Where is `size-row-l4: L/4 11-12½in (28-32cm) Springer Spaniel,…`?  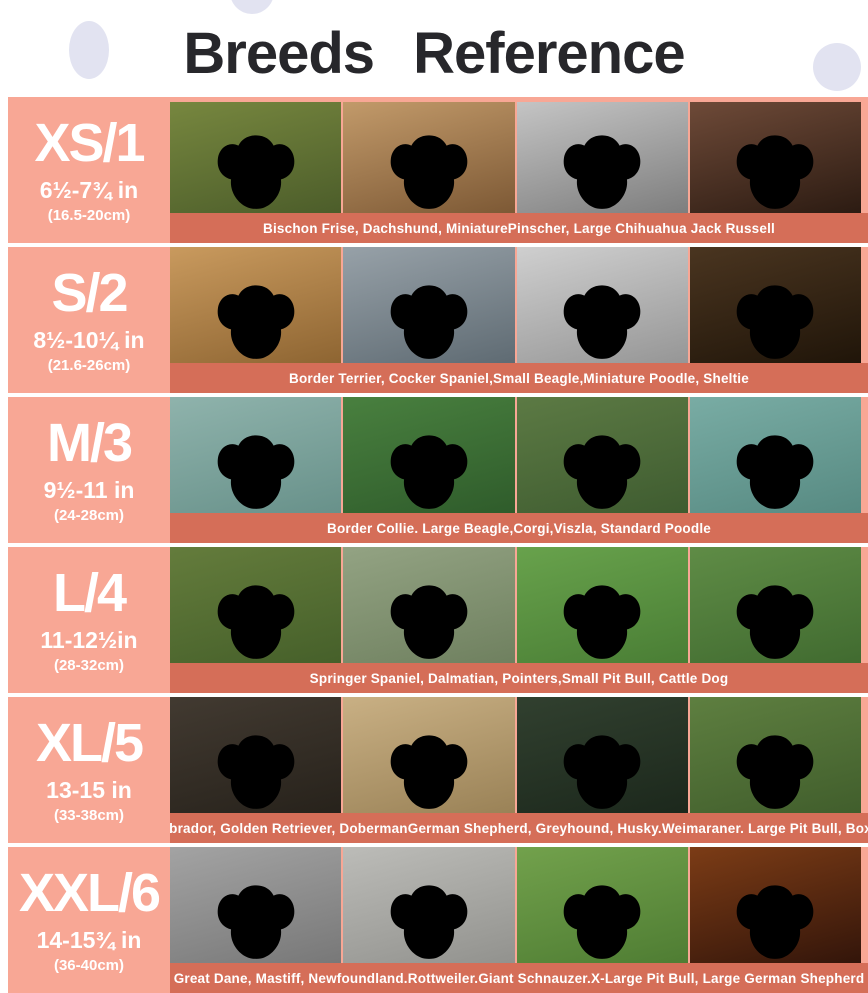 size-row-l4: L/4 11-12½in (28-32cm) Springer Spaniel,… is located at coordinates (438, 620).